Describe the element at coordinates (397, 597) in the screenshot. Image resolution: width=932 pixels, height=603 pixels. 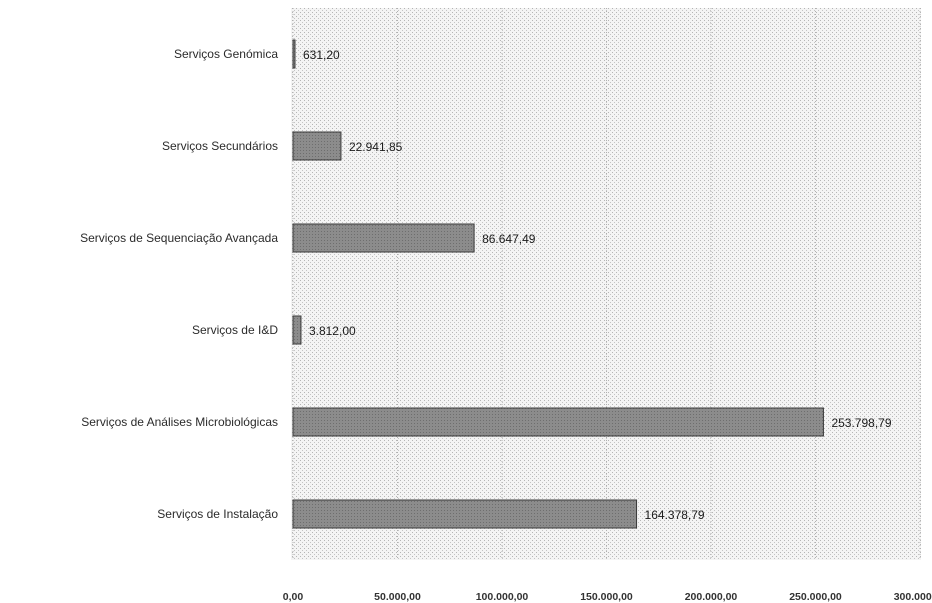
I see `x-tick-label: 50.000,00` at that location.